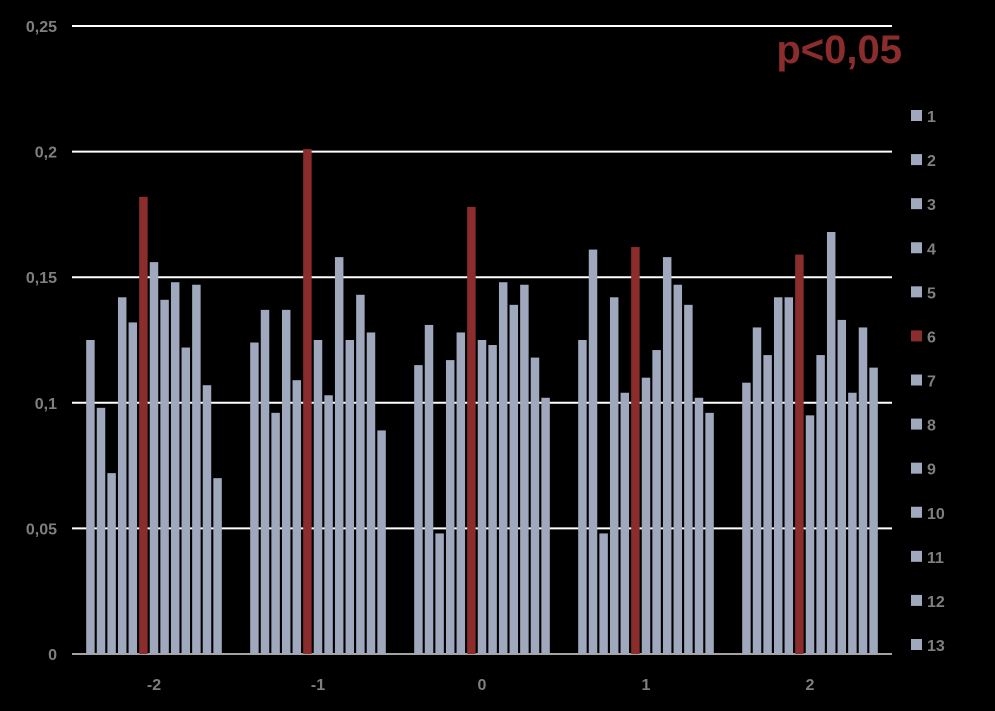  What do you see at coordinates (164, 476) in the screenshot?
I see `bar-series-8-cat--2` at bounding box center [164, 476].